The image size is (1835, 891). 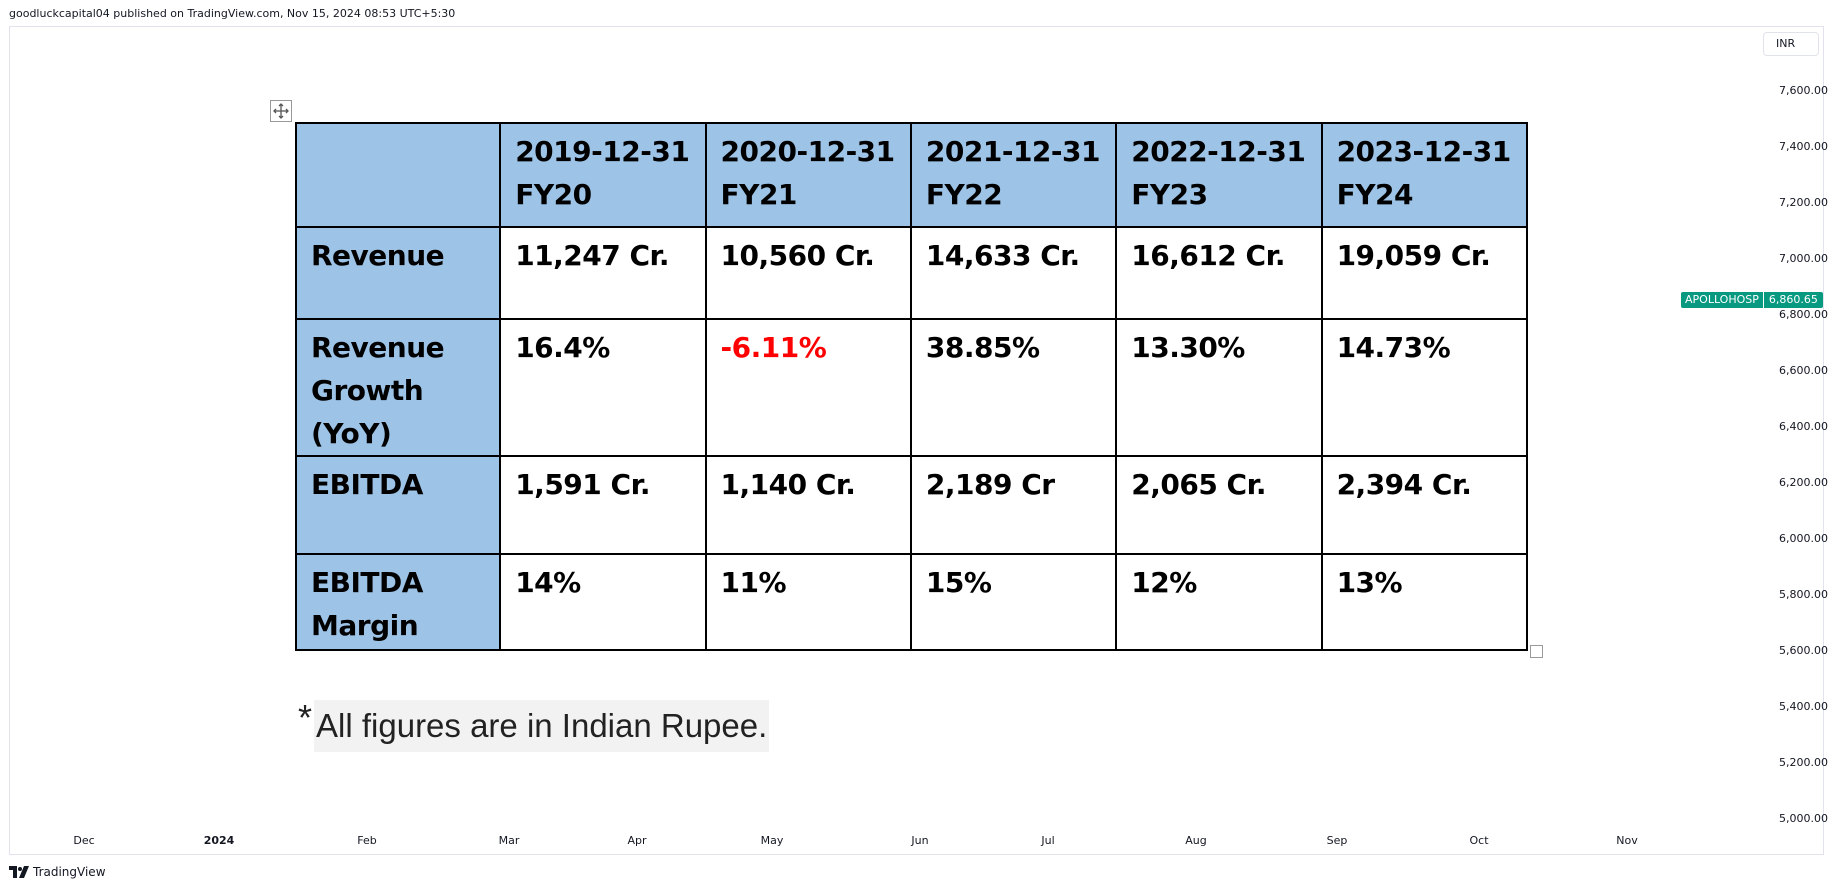 What do you see at coordinates (305, 717) in the screenshot?
I see `footnote-star: *` at bounding box center [305, 717].